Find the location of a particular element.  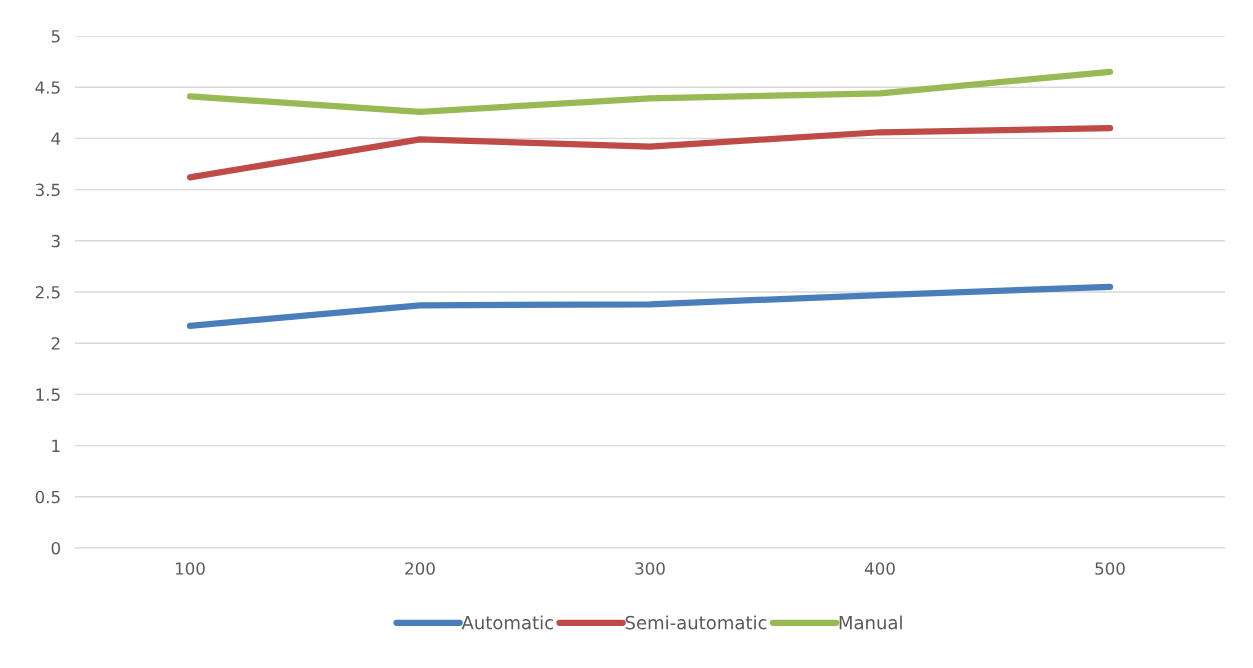

x-tick-label: 400 is located at coordinates (879, 568).